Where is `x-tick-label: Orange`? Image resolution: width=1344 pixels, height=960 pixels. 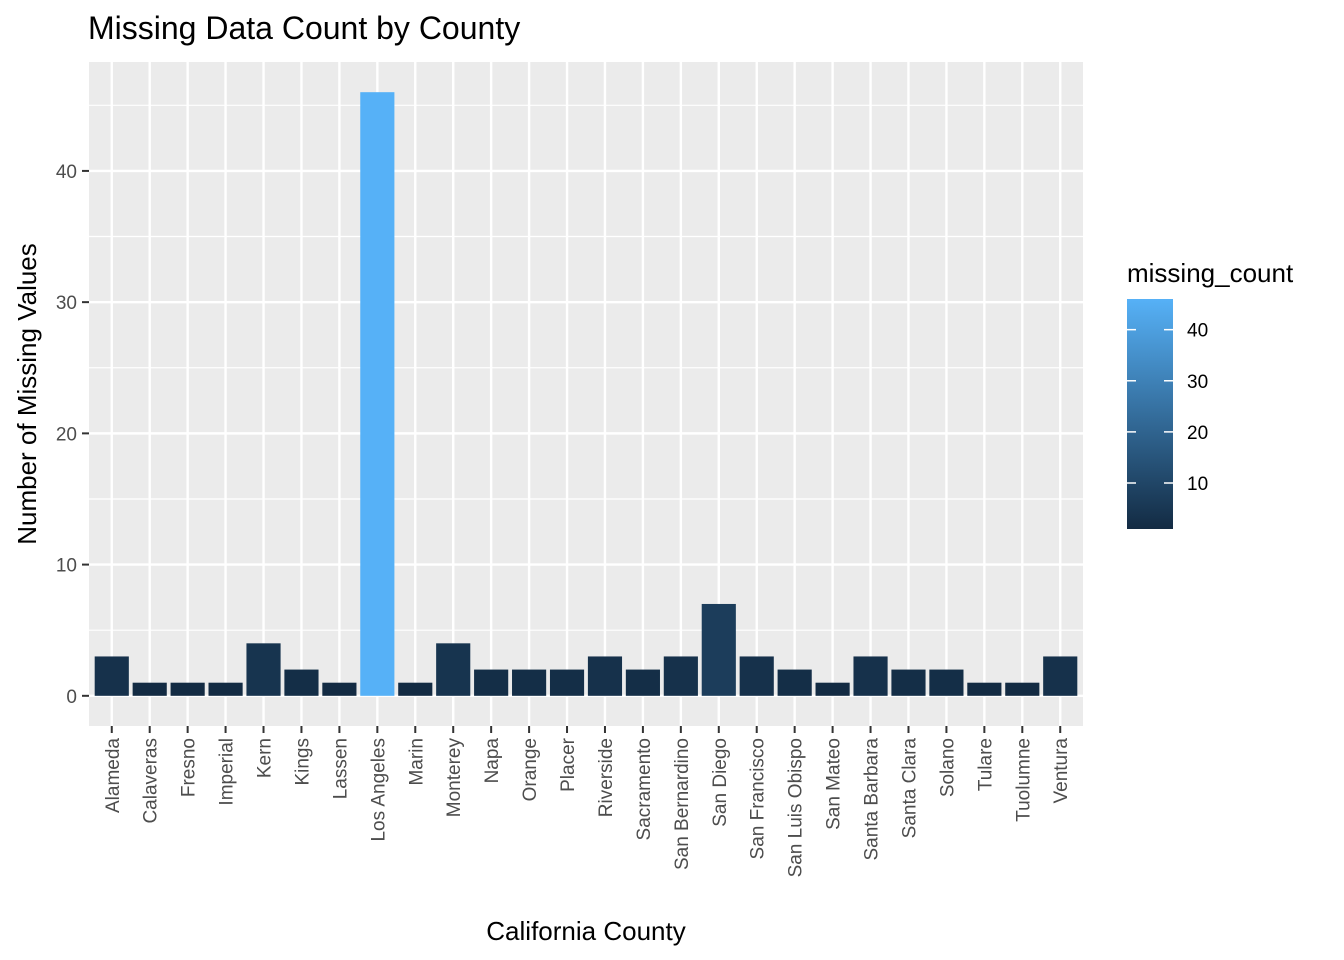
x-tick-label: Orange is located at coordinates (530, 769).